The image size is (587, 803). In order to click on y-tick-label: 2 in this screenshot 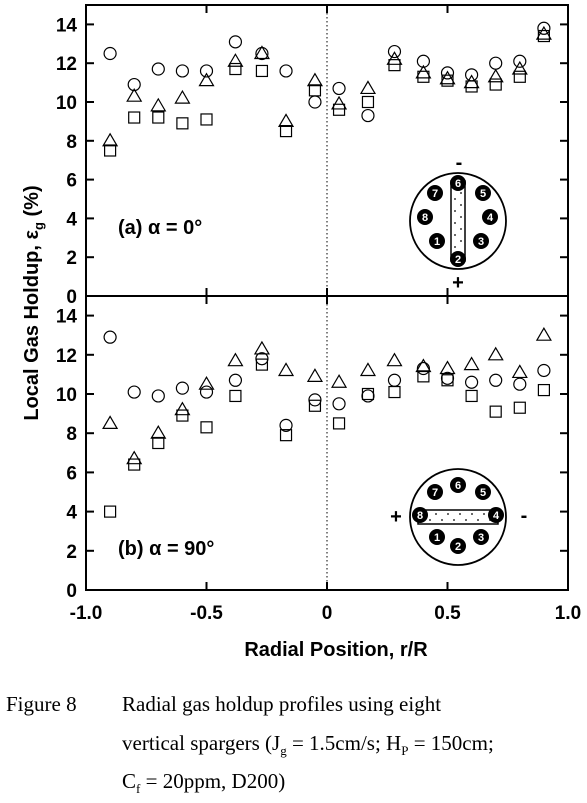, I will do `click(71, 258)`.